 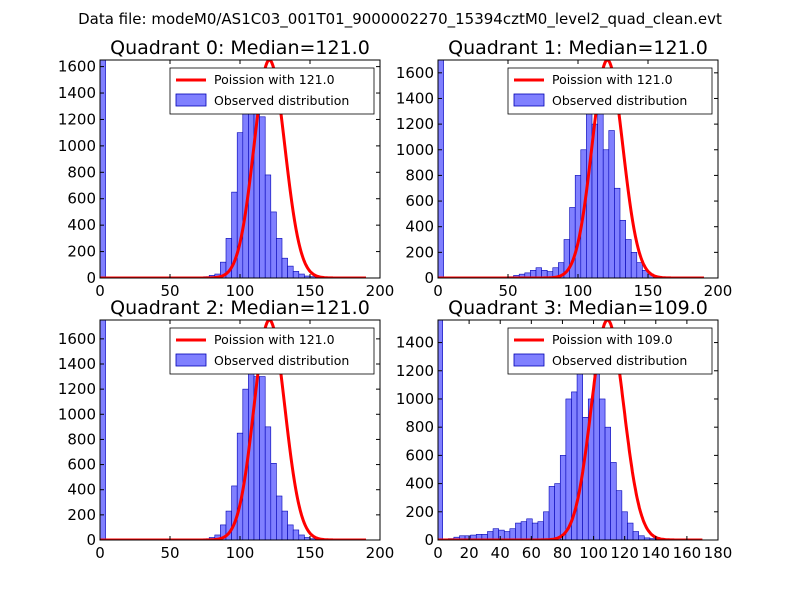 What do you see at coordinates (233, 430) in the screenshot?
I see `quadrant-2-plot-area` at bounding box center [233, 430].